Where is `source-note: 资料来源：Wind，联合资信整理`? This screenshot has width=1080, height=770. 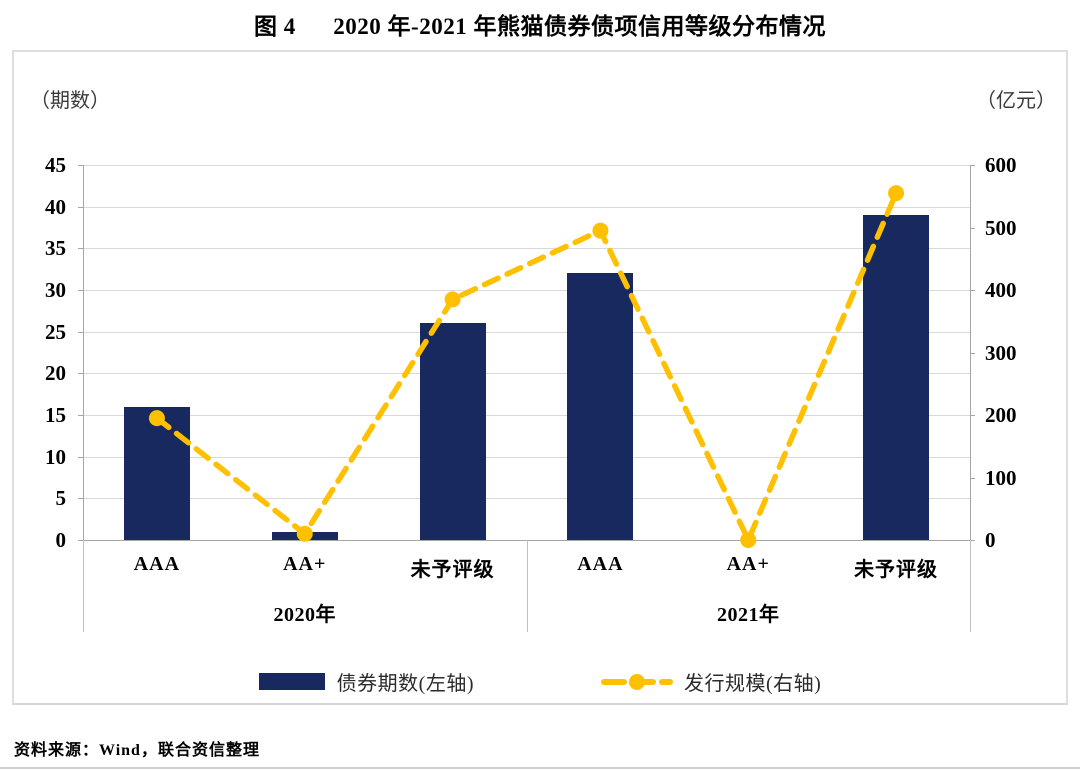 source-note: 资料来源：Wind，联合资信整理 is located at coordinates (137, 750).